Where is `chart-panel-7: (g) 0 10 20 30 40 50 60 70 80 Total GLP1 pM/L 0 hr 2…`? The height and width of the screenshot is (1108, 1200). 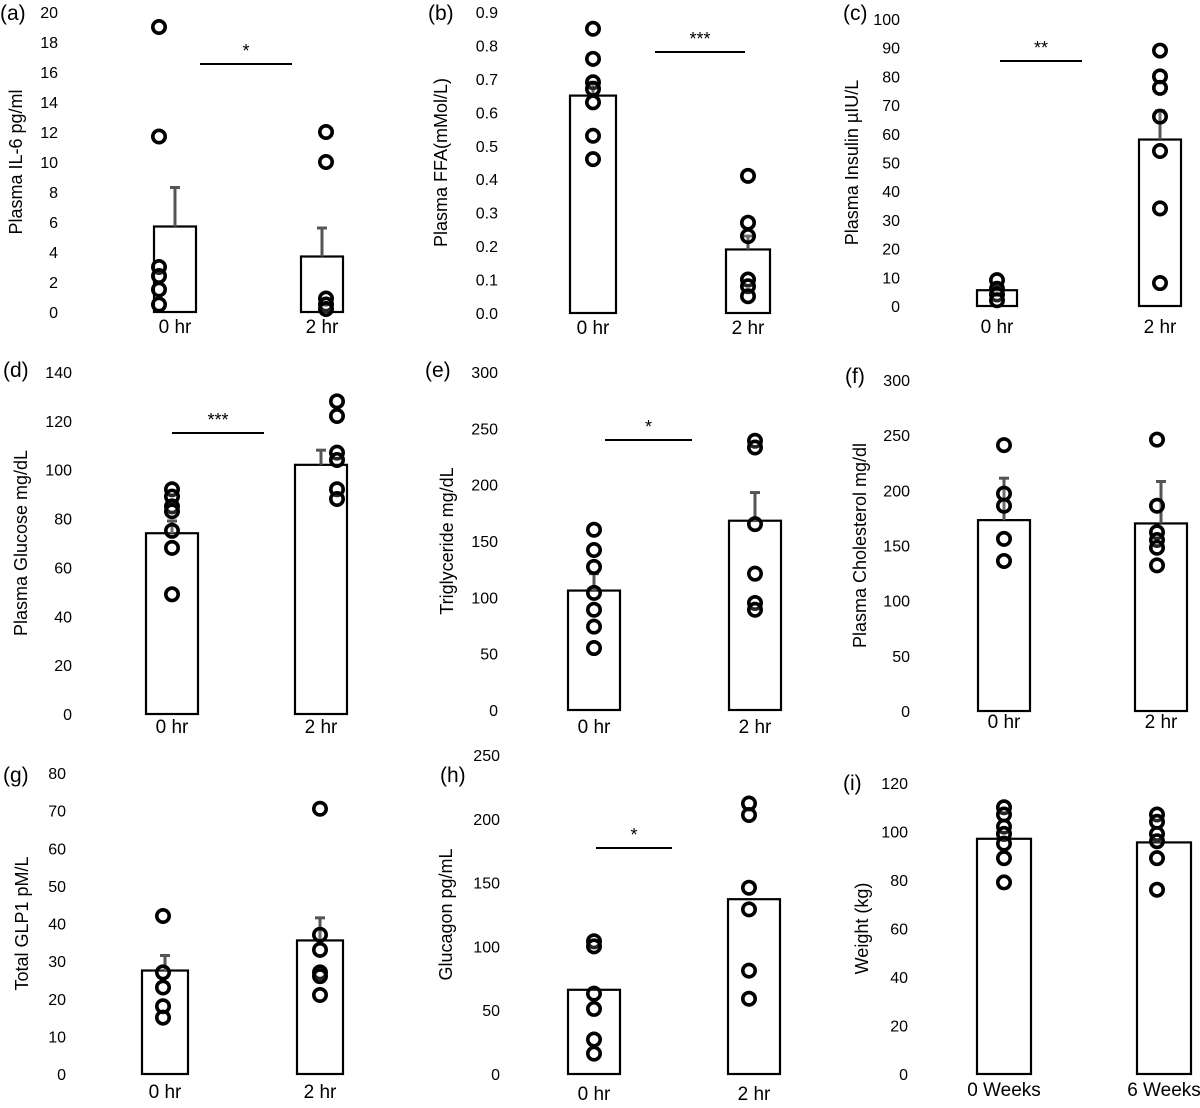
chart-panel-7: (g) 0 10 20 30 40 50 60 70 80 Total GLP1 pM/L 0 hr 2… is located at coordinates (174, 933).